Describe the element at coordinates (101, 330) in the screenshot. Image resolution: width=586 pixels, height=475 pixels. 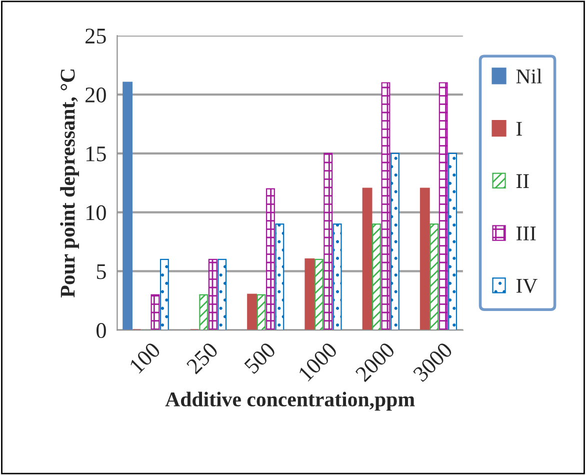
I see `y-tick-label: 0` at that location.